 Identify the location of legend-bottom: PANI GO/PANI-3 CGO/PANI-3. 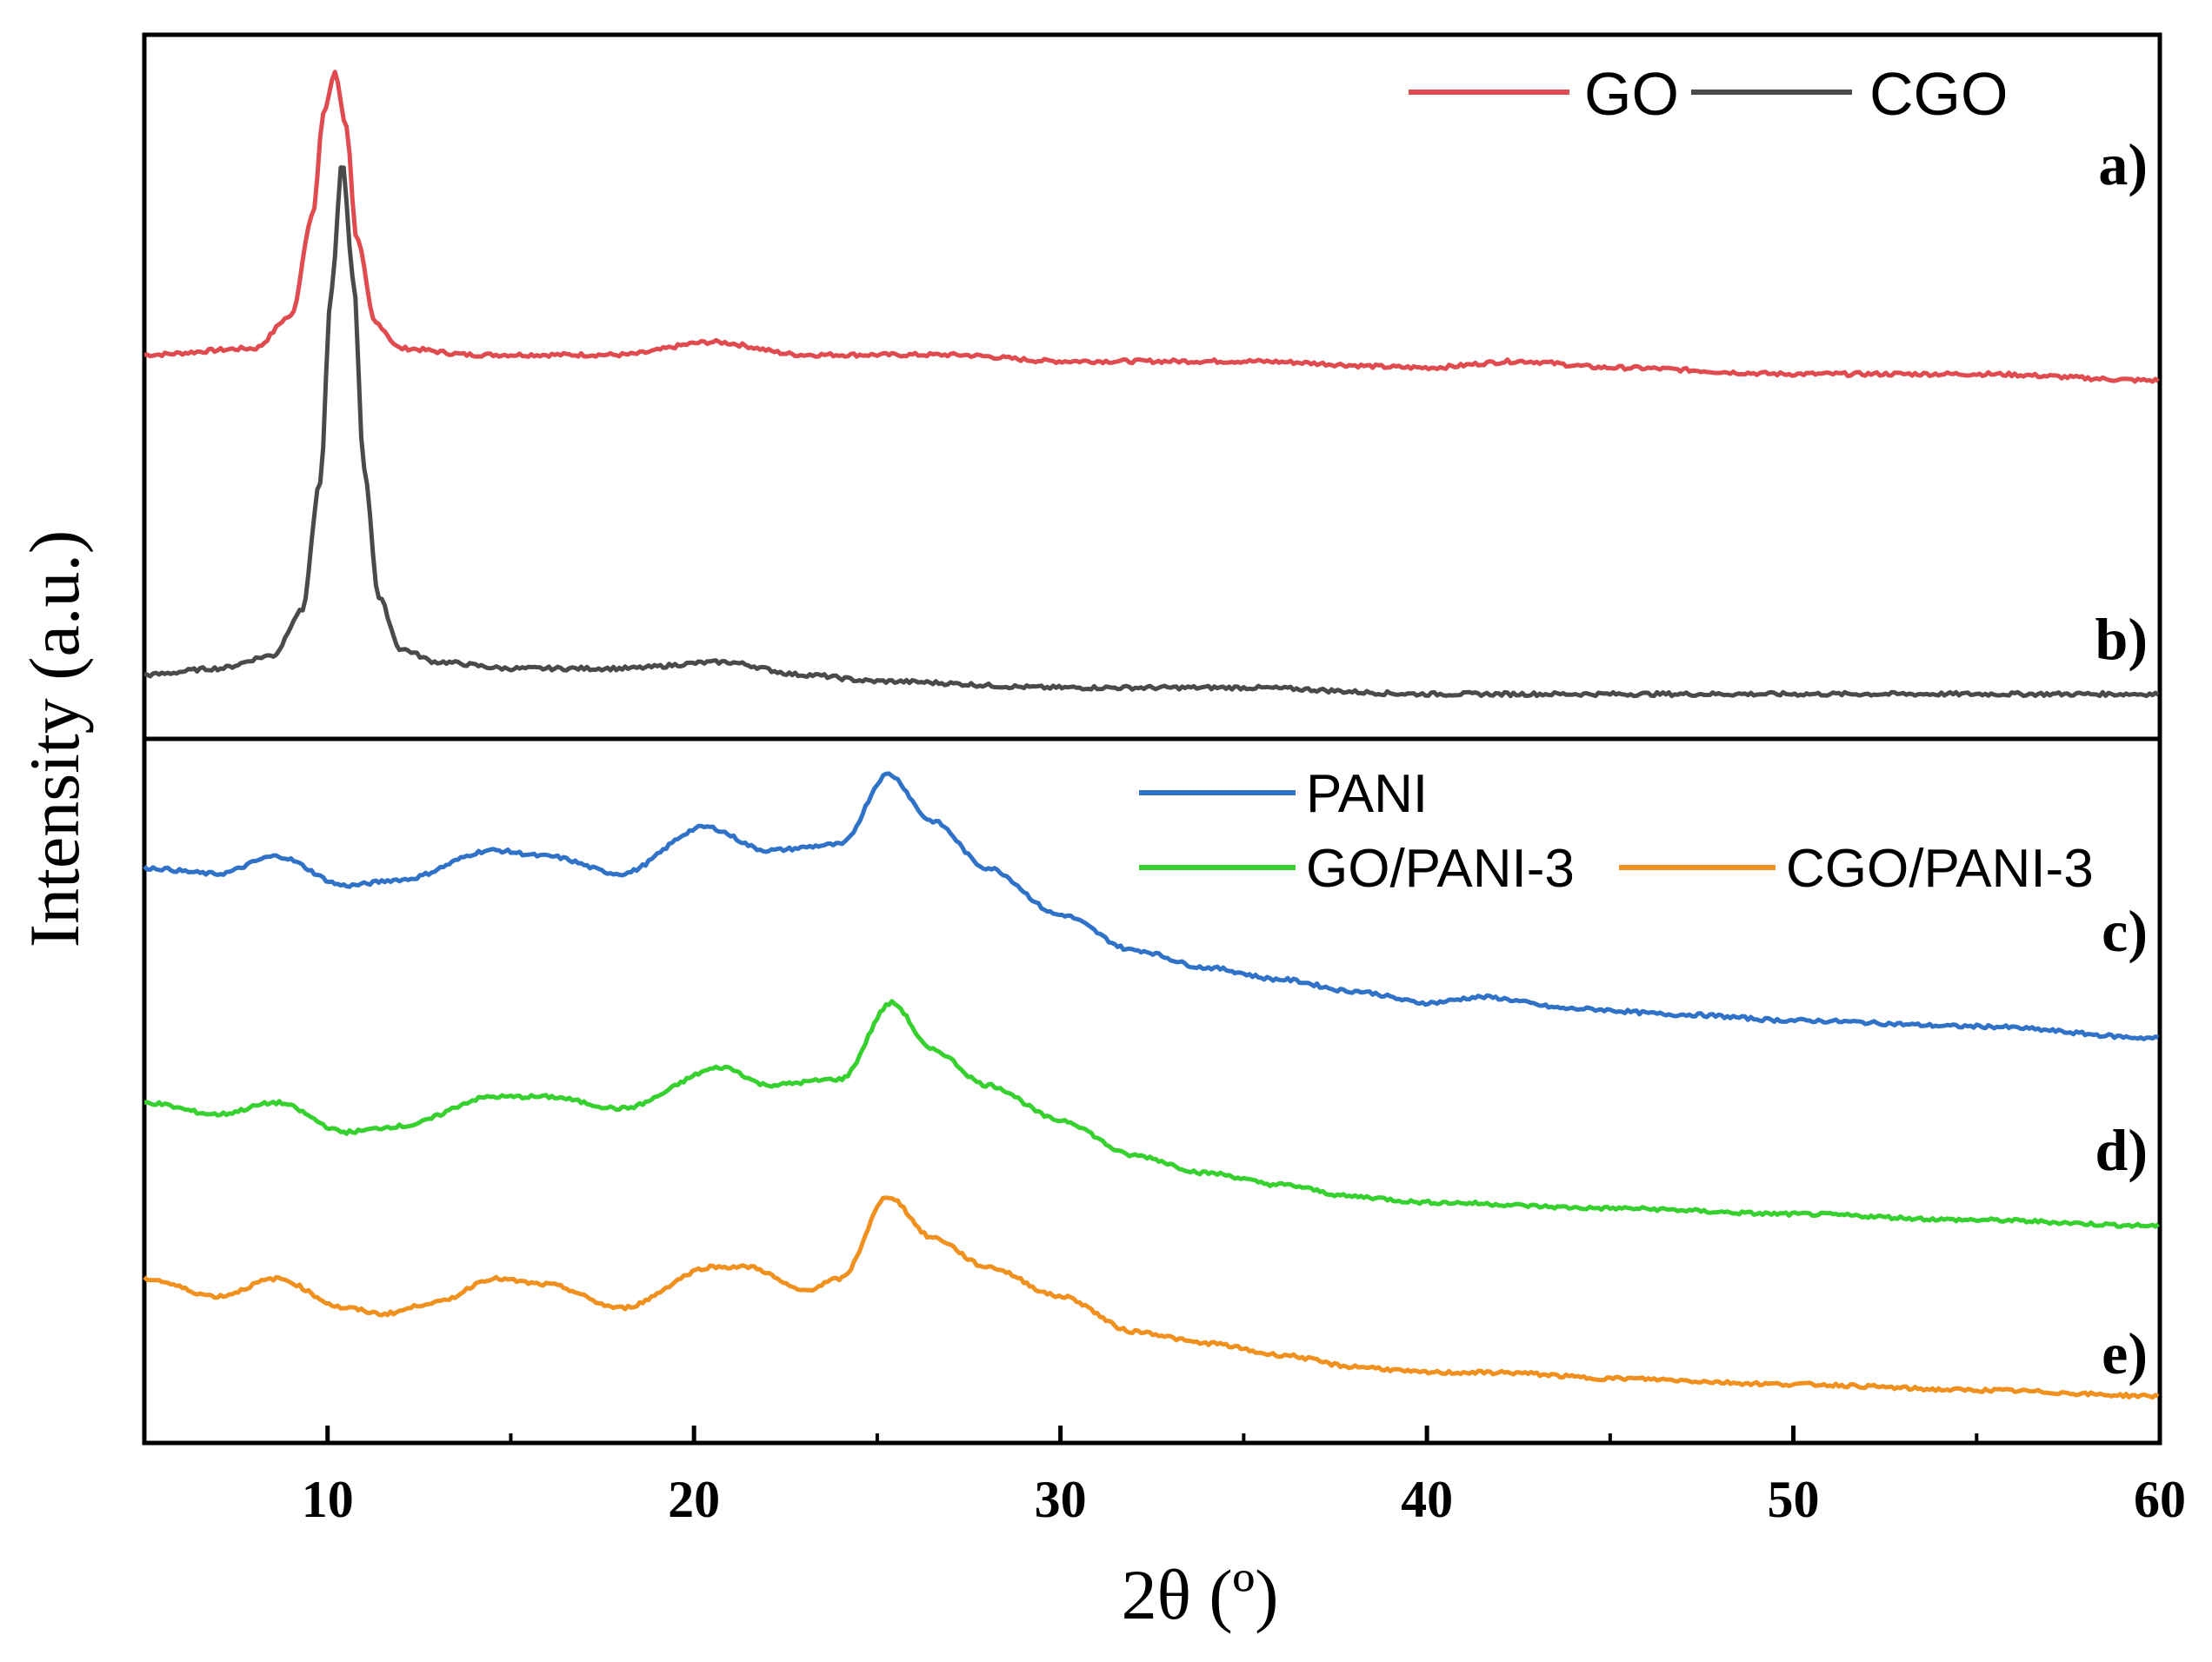
(1617, 831).